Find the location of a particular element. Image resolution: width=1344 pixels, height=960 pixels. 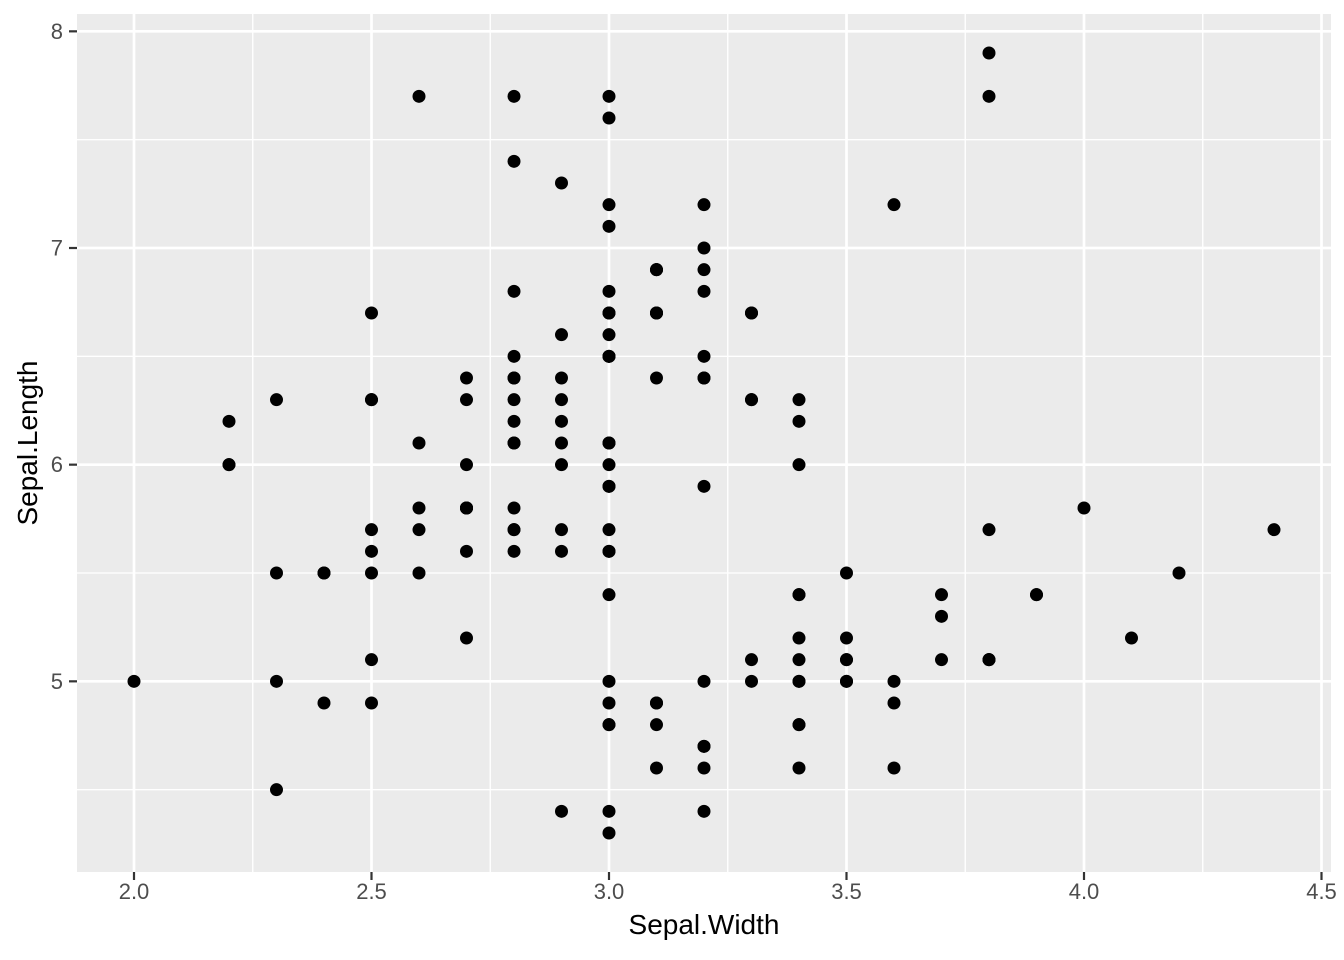

y-tick-label: 5 is located at coordinates (57, 681).